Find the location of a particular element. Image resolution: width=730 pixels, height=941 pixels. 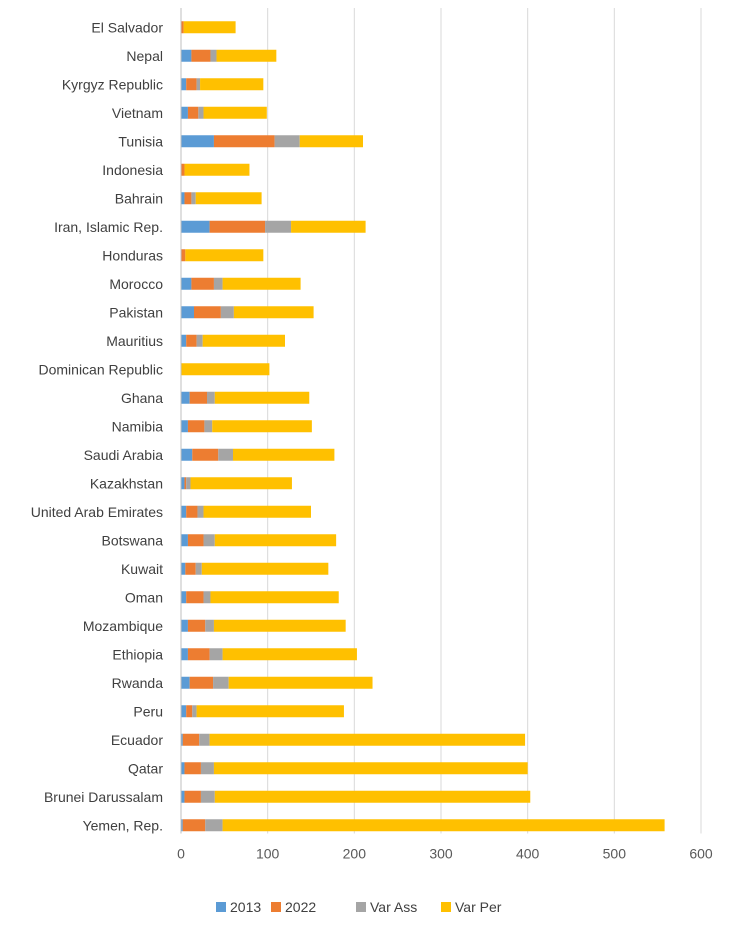

category-label: Ecuador is located at coordinates (137, 740).